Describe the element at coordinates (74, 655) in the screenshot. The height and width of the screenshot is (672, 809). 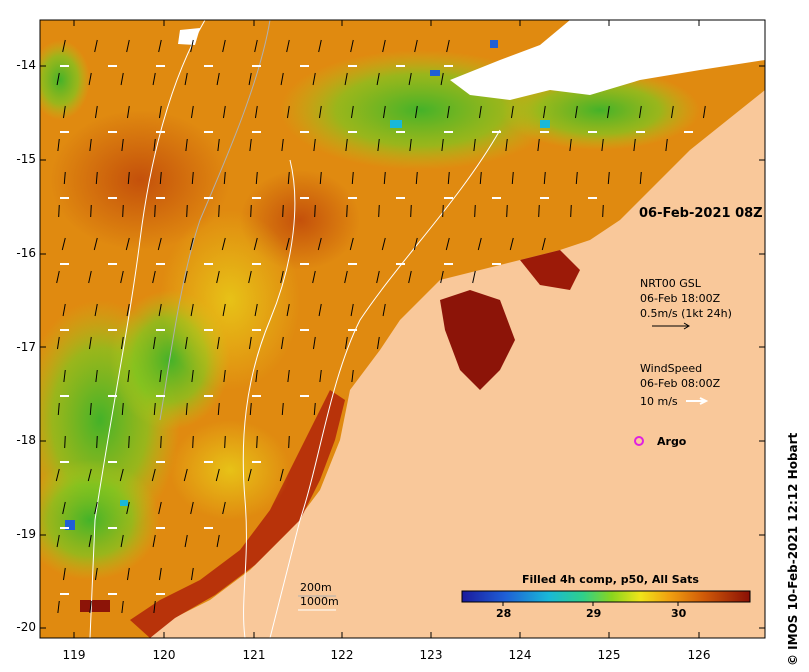
I see `x-tick-label: 119` at that location.